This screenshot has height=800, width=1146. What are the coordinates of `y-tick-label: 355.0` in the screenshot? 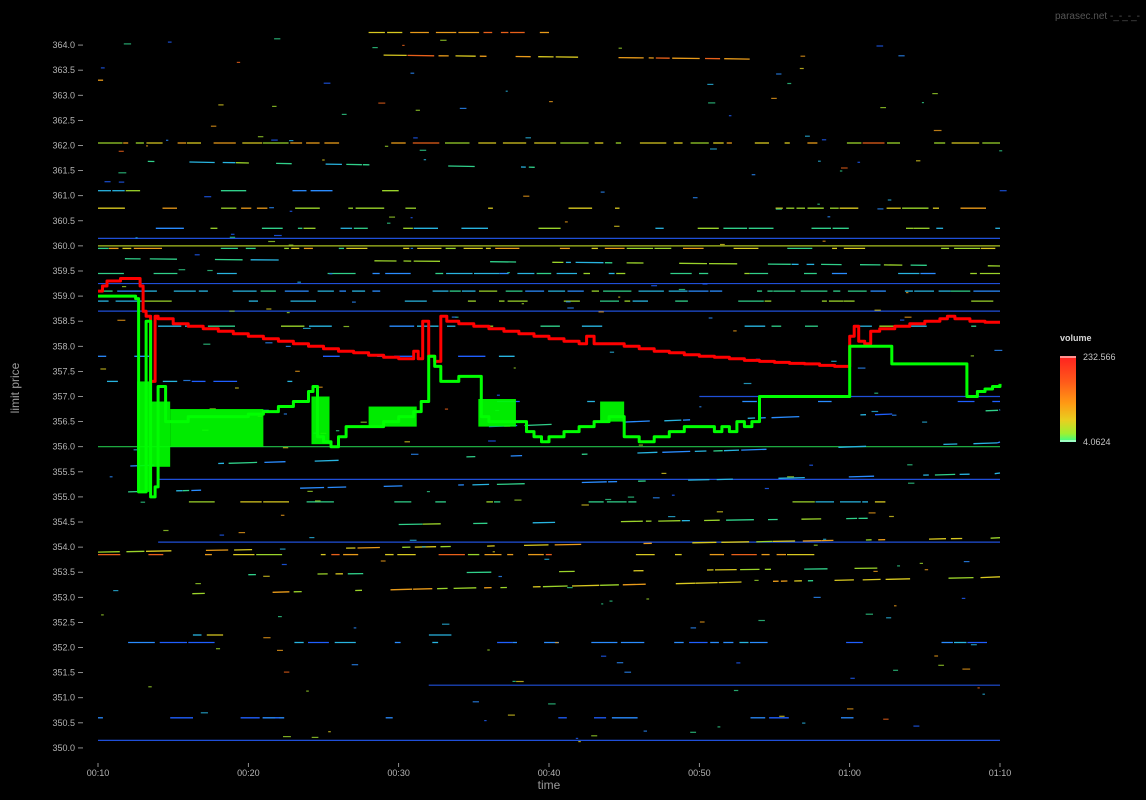 It's located at (63, 497).